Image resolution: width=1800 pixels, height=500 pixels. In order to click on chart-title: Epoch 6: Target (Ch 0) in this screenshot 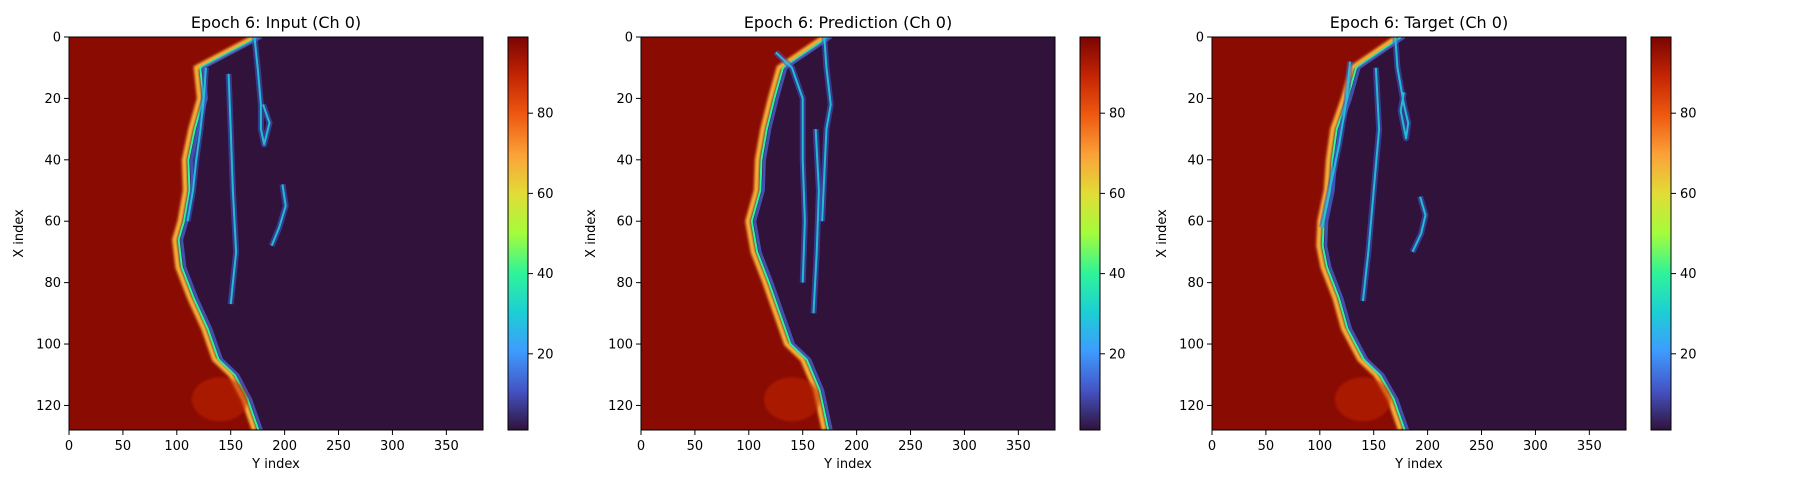, I will do `click(1419, 22)`.